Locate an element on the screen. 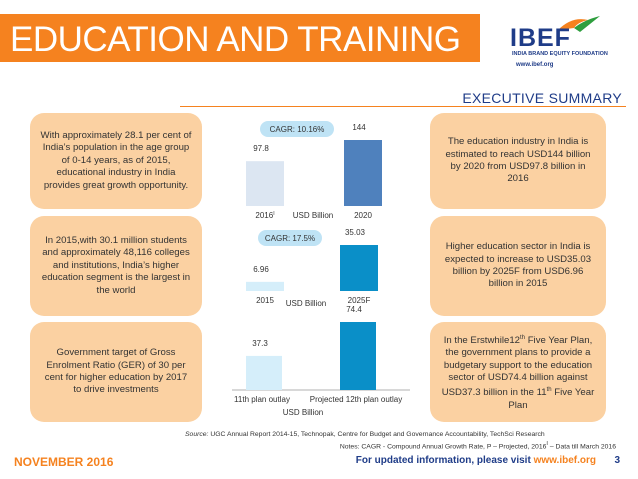 The width and height of the screenshot is (638, 479). data-label: 37.3 is located at coordinates (260, 343).